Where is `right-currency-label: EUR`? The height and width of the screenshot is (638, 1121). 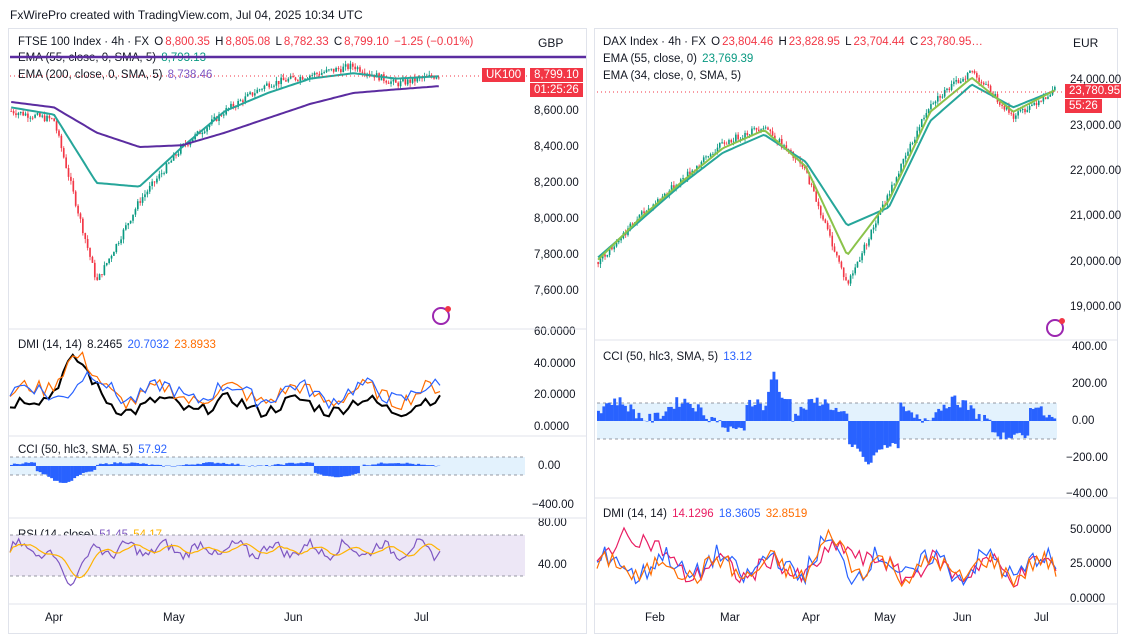
right-currency-label: EUR is located at coordinates (1086, 43).